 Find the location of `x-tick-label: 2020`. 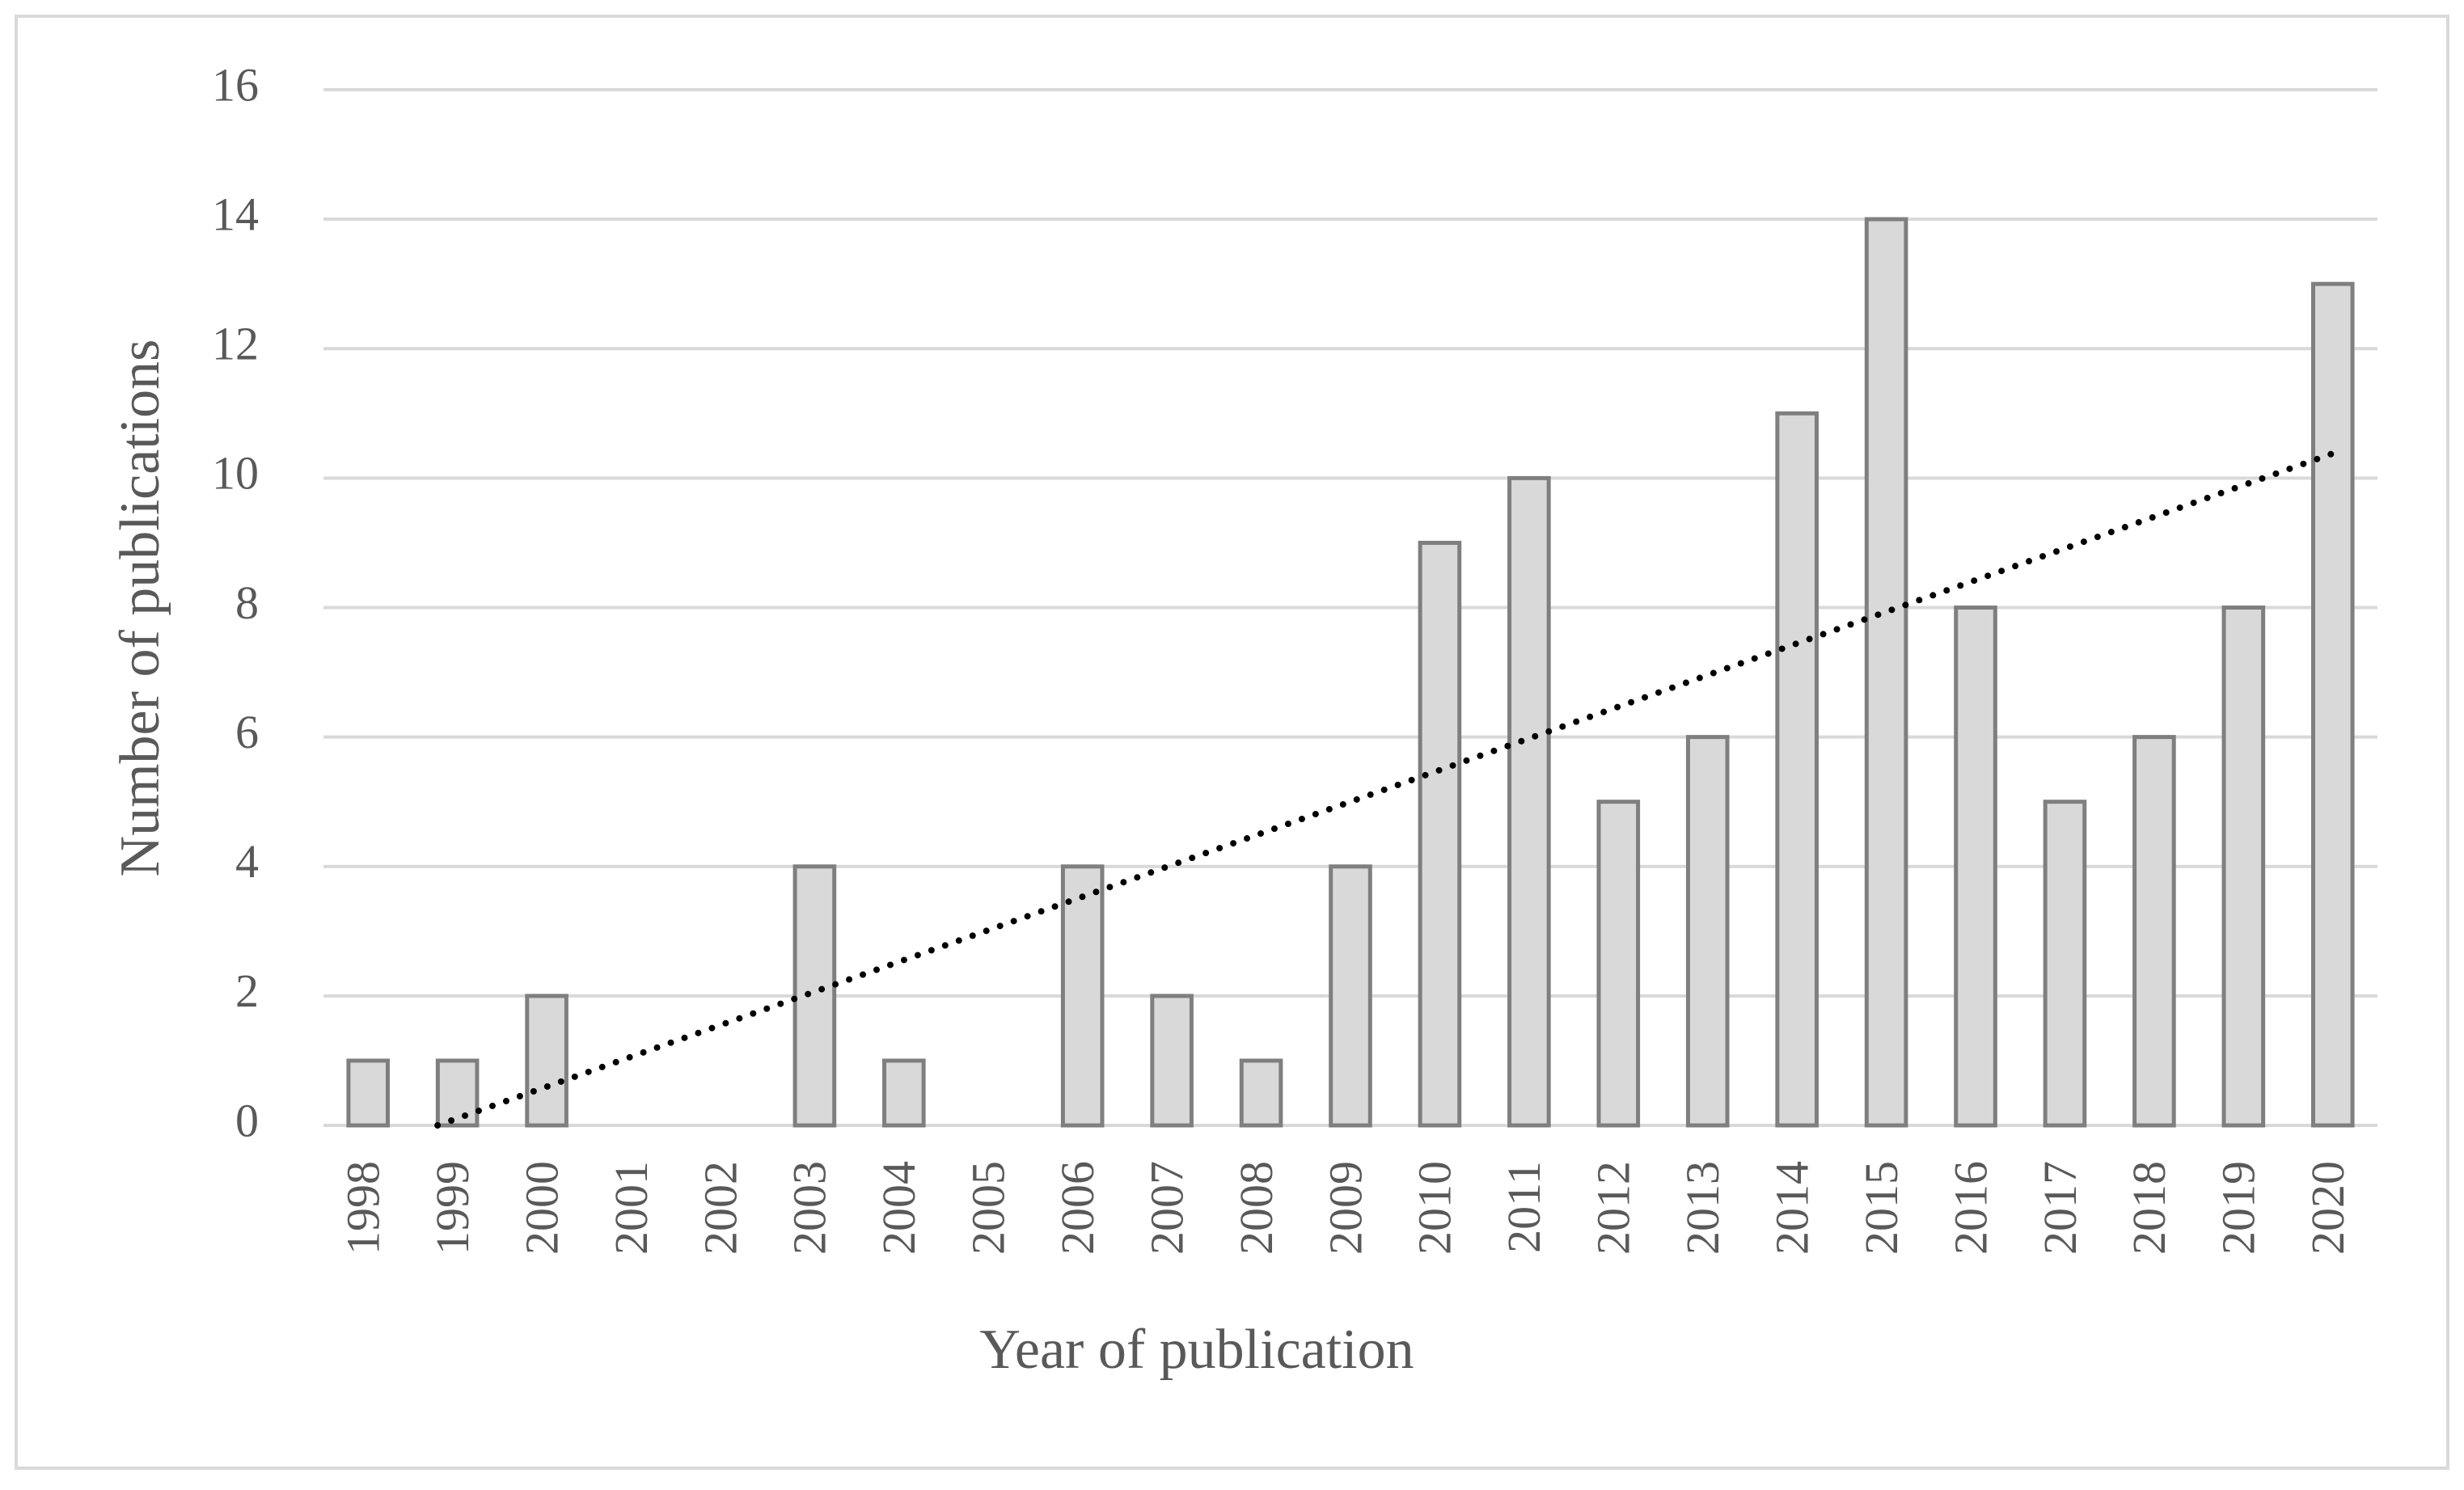

x-tick-label: 2020 is located at coordinates (2327, 1208).